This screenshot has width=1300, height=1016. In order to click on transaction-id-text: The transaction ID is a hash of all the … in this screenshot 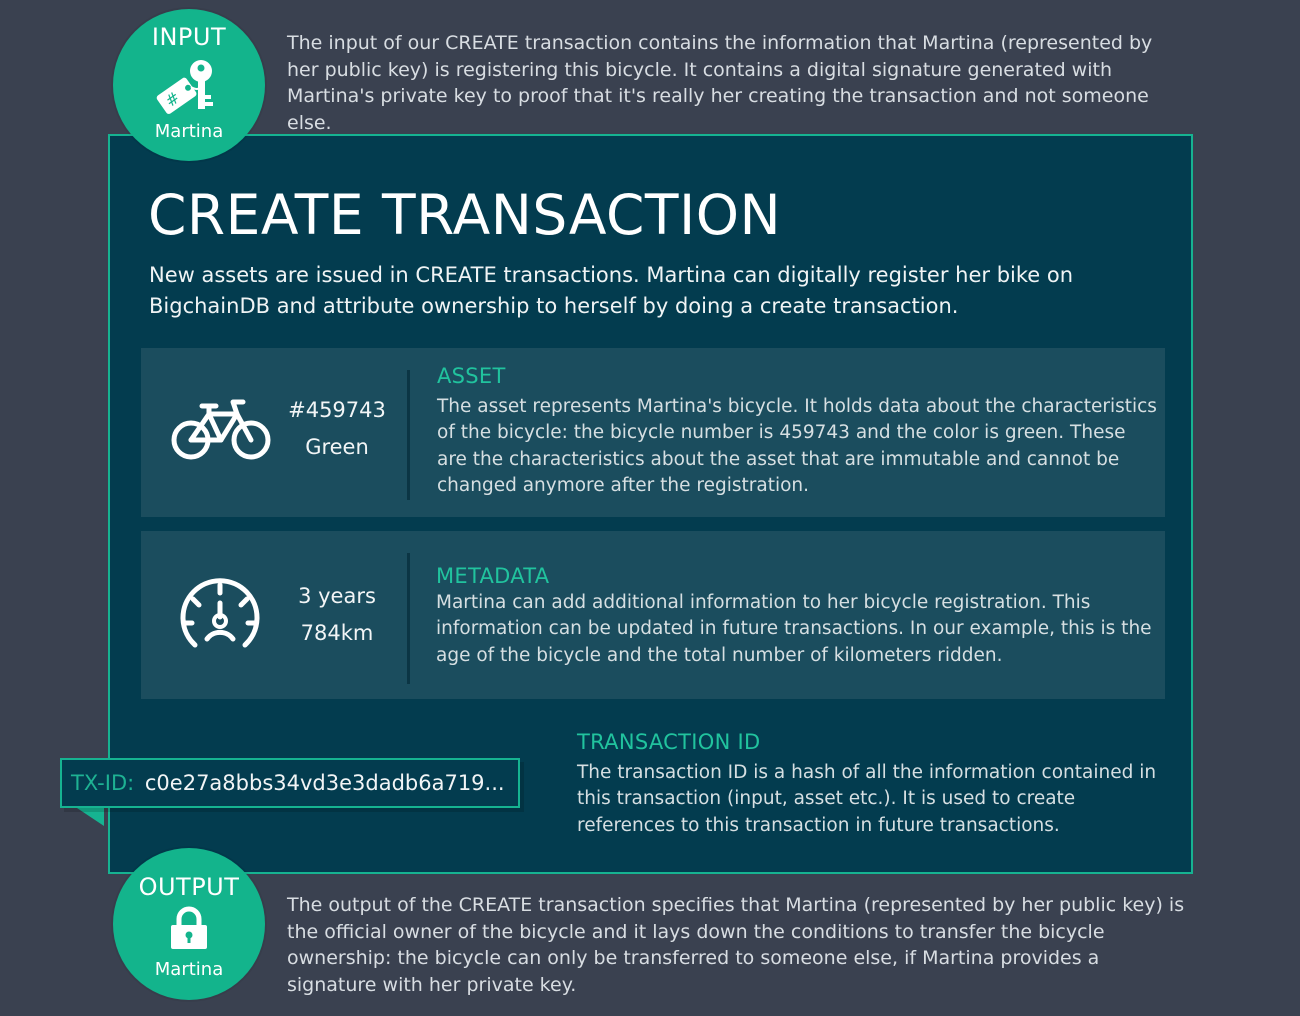, I will do `click(867, 799)`.